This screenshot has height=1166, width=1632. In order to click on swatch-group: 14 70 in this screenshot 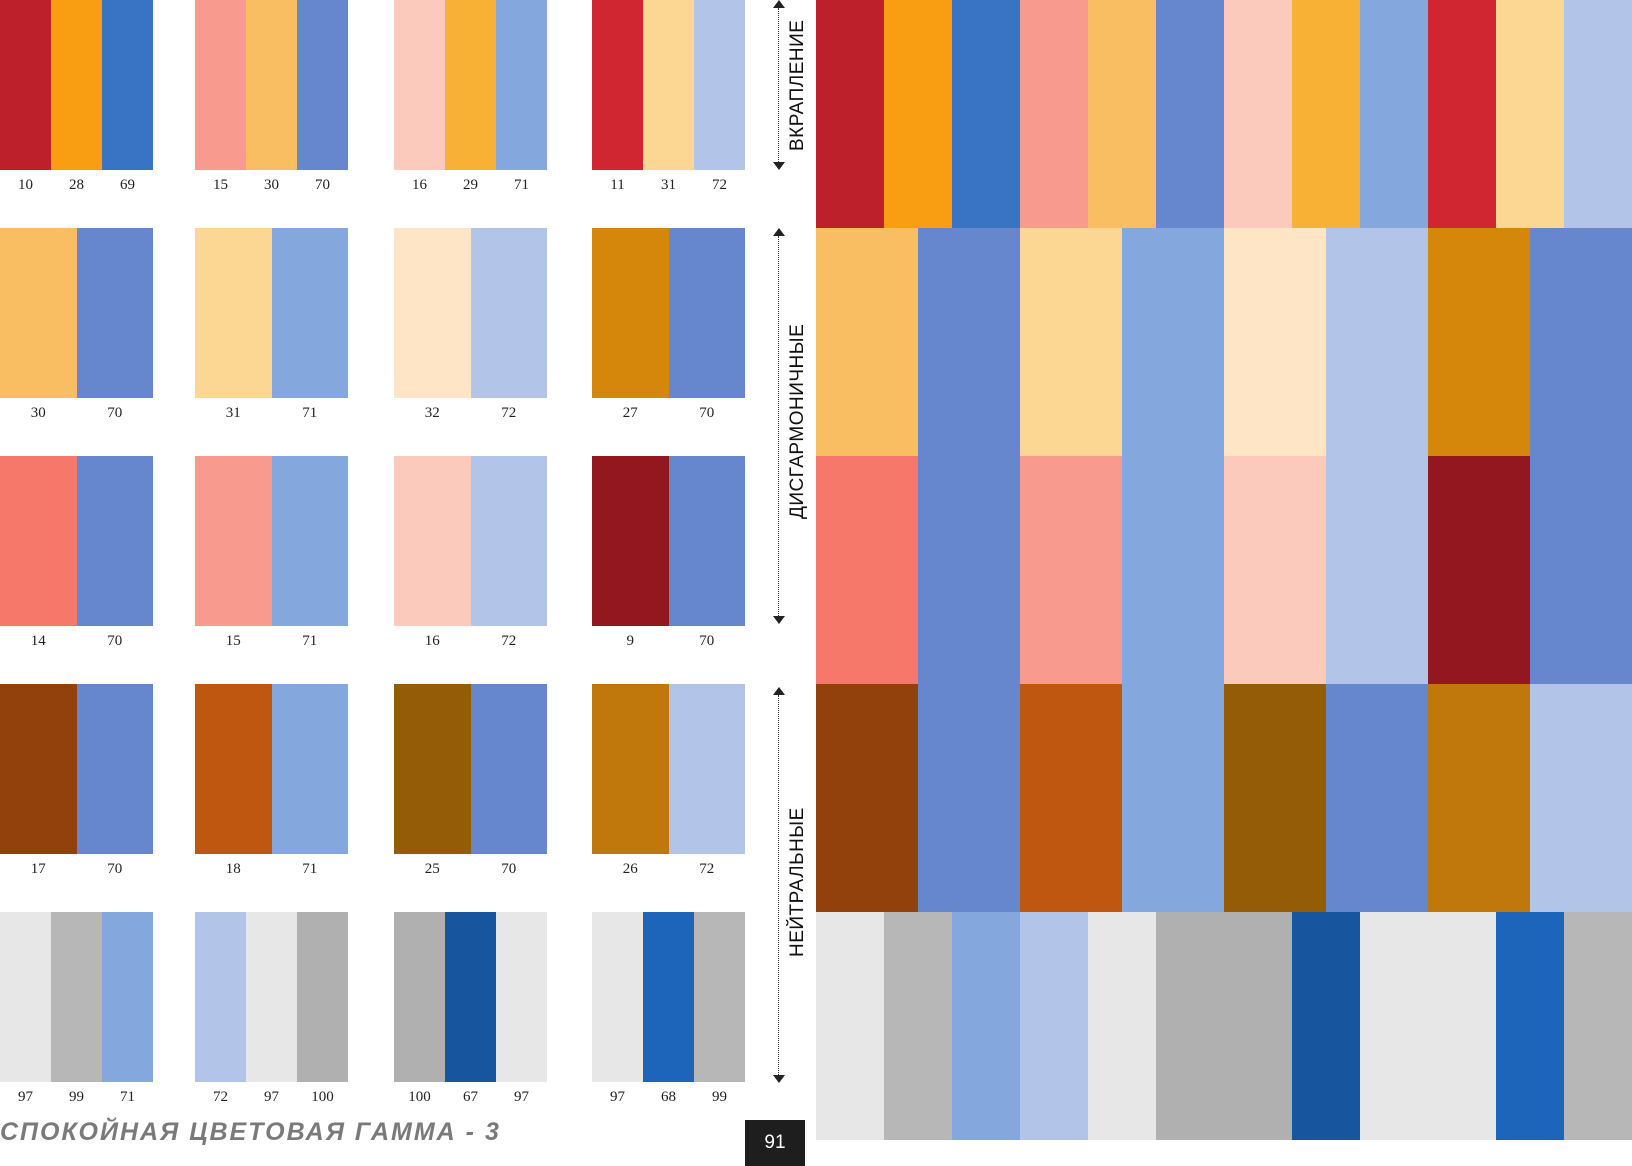, I will do `click(76, 557)`.